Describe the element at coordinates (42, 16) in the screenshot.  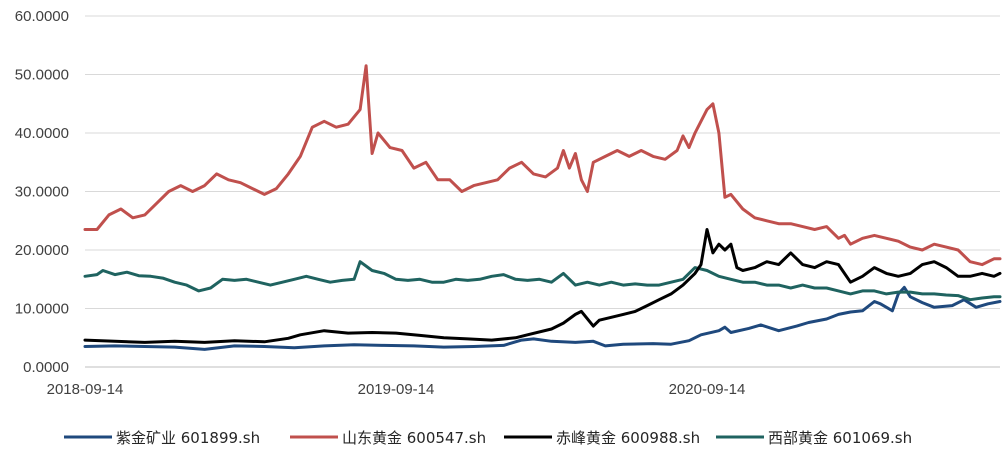
I see `y-tick-label: 60.0000` at that location.